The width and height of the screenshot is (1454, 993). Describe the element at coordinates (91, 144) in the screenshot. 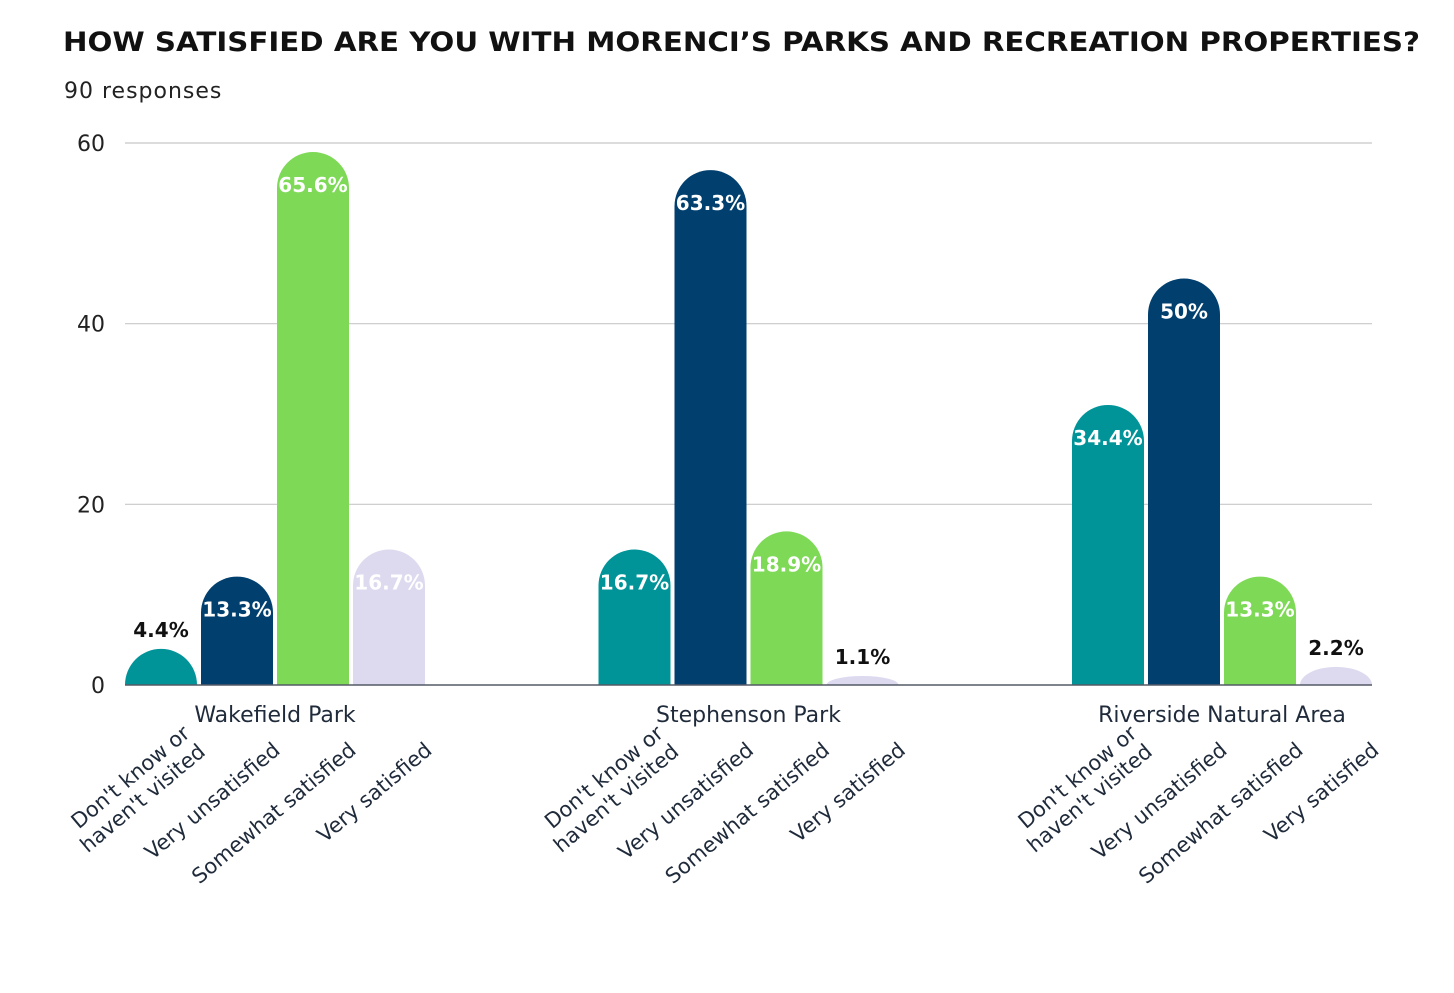

I see `y-tick-label: 60` at that location.